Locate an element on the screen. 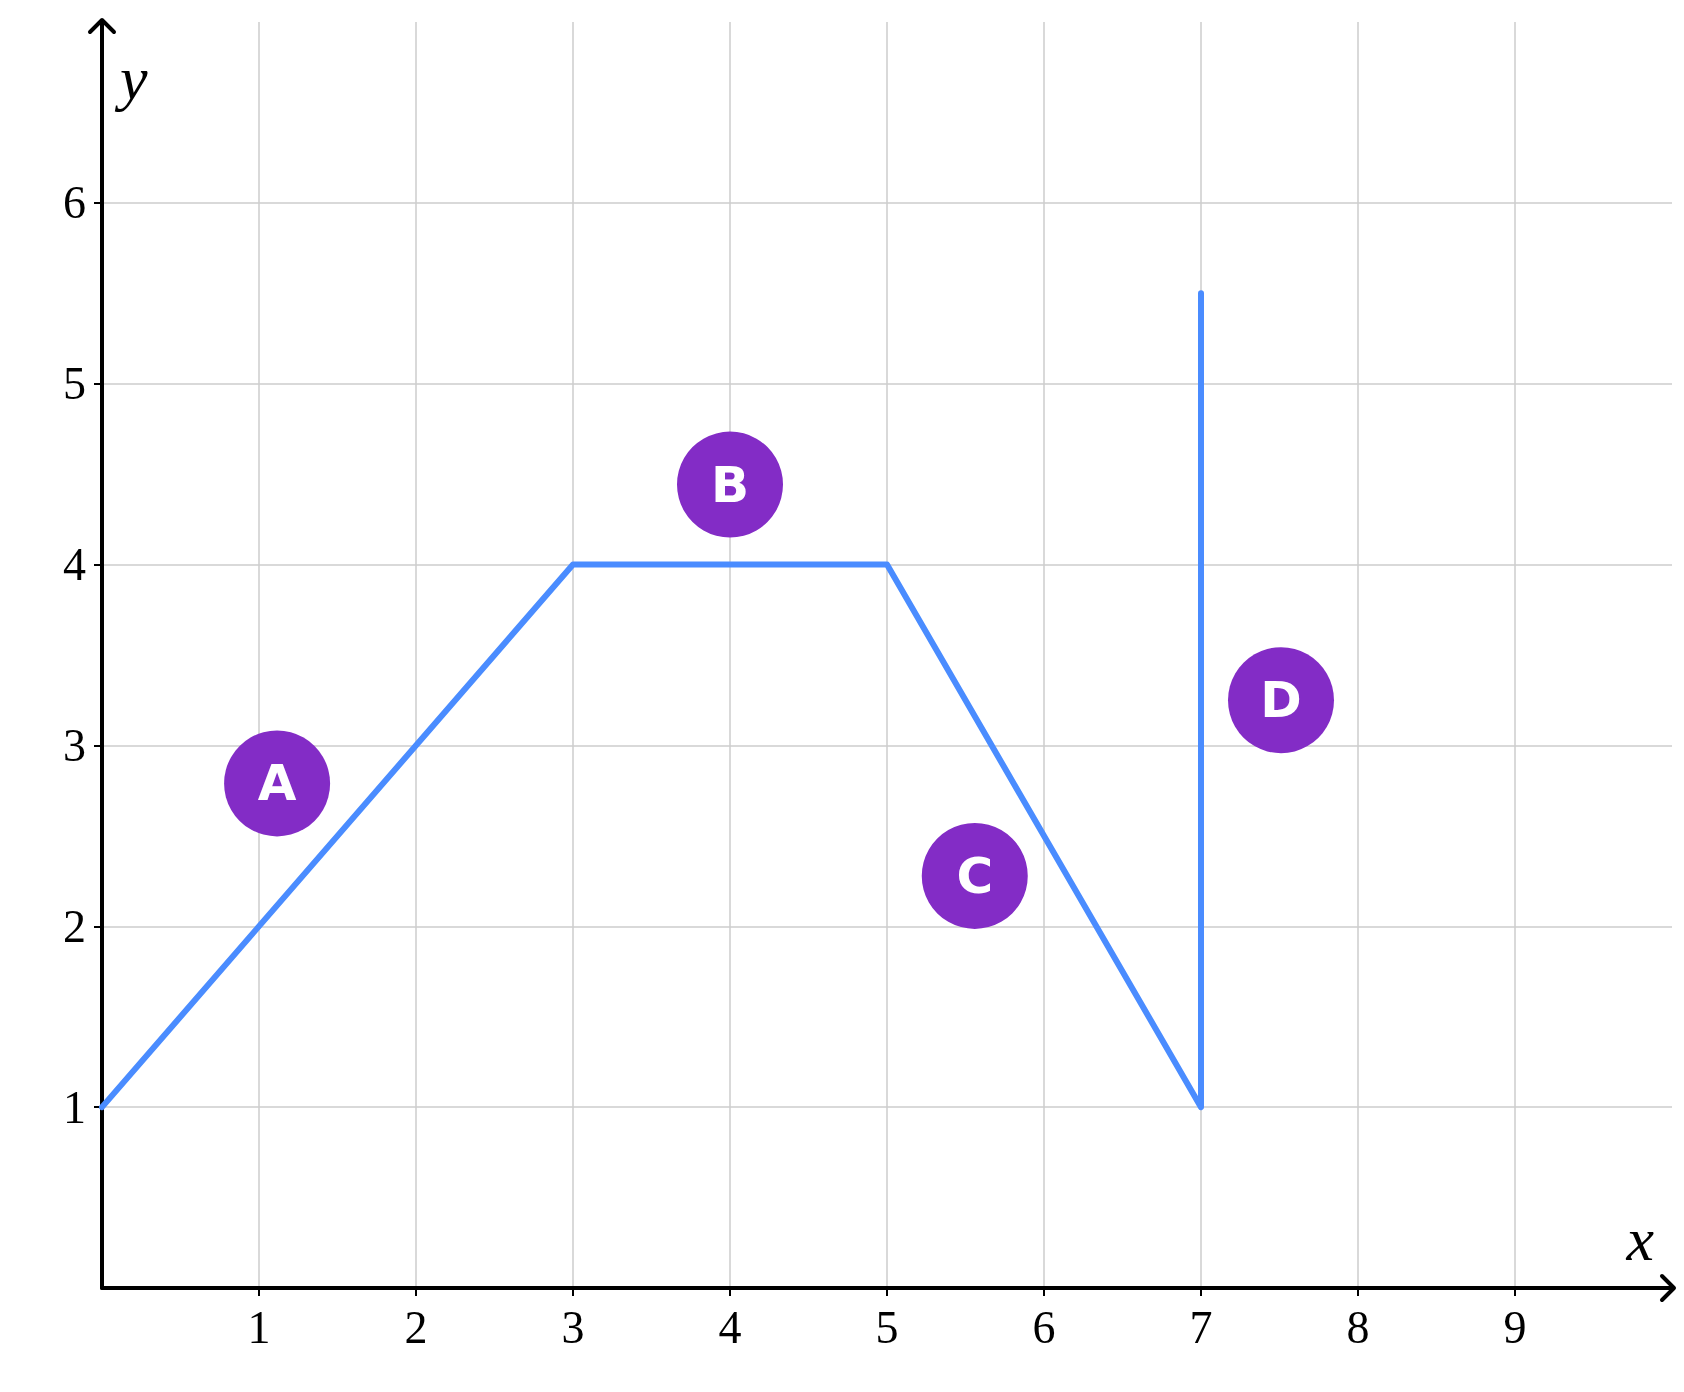 Image resolution: width=1684 pixels, height=1392 pixels. x-tick-label: 3 is located at coordinates (573, 1327).